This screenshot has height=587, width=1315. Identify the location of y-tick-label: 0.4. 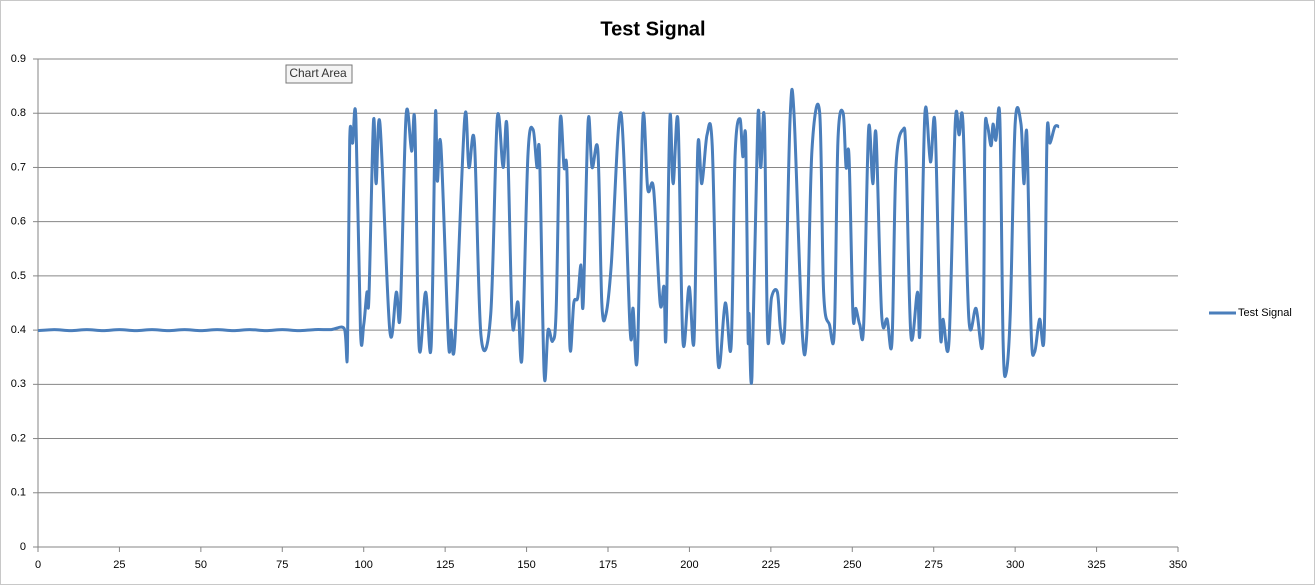
(18, 330).